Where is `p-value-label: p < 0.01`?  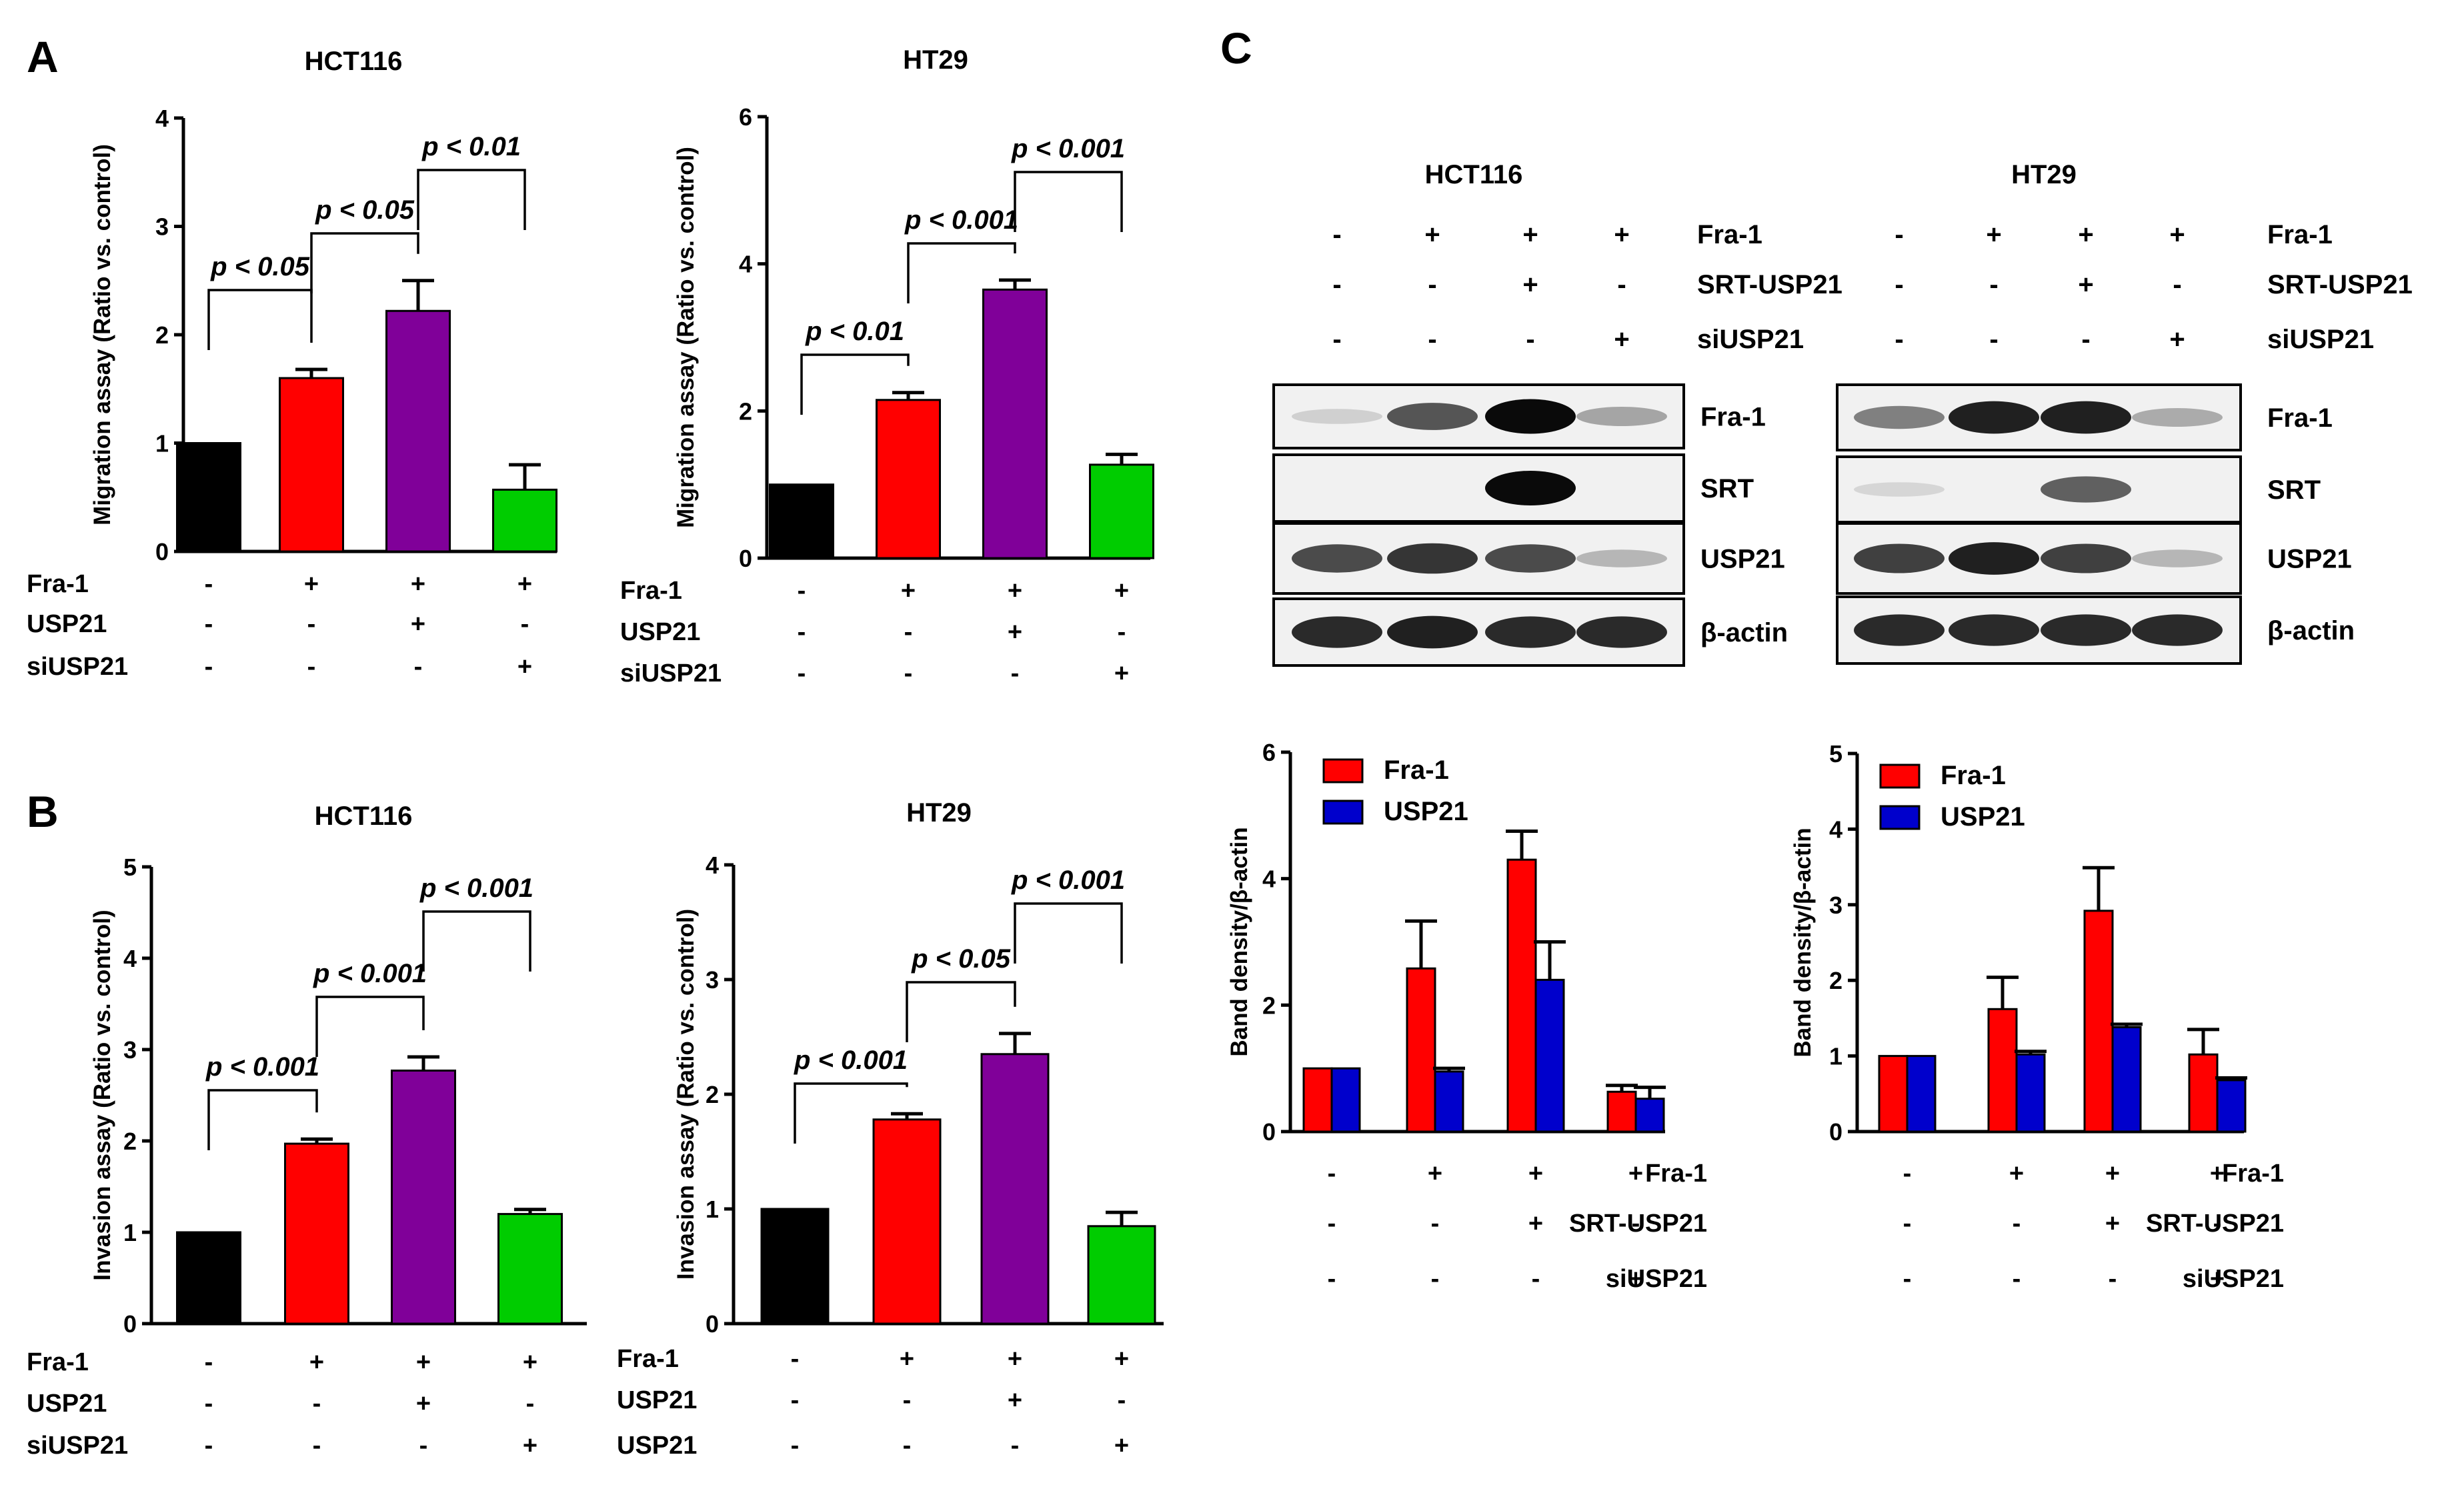 p-value-label: p < 0.01 is located at coordinates (854, 331).